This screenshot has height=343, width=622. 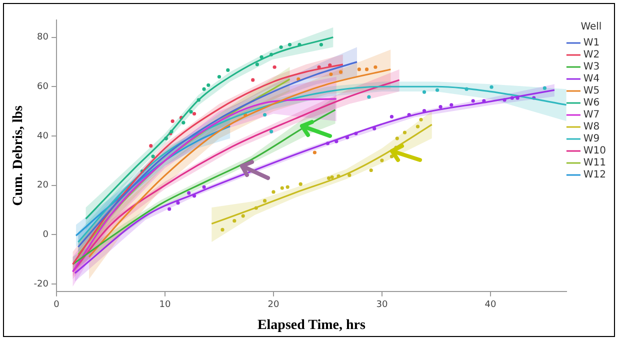 What do you see at coordinates (45, 235) in the screenshot?
I see `y-tick-label: 0` at bounding box center [45, 235].